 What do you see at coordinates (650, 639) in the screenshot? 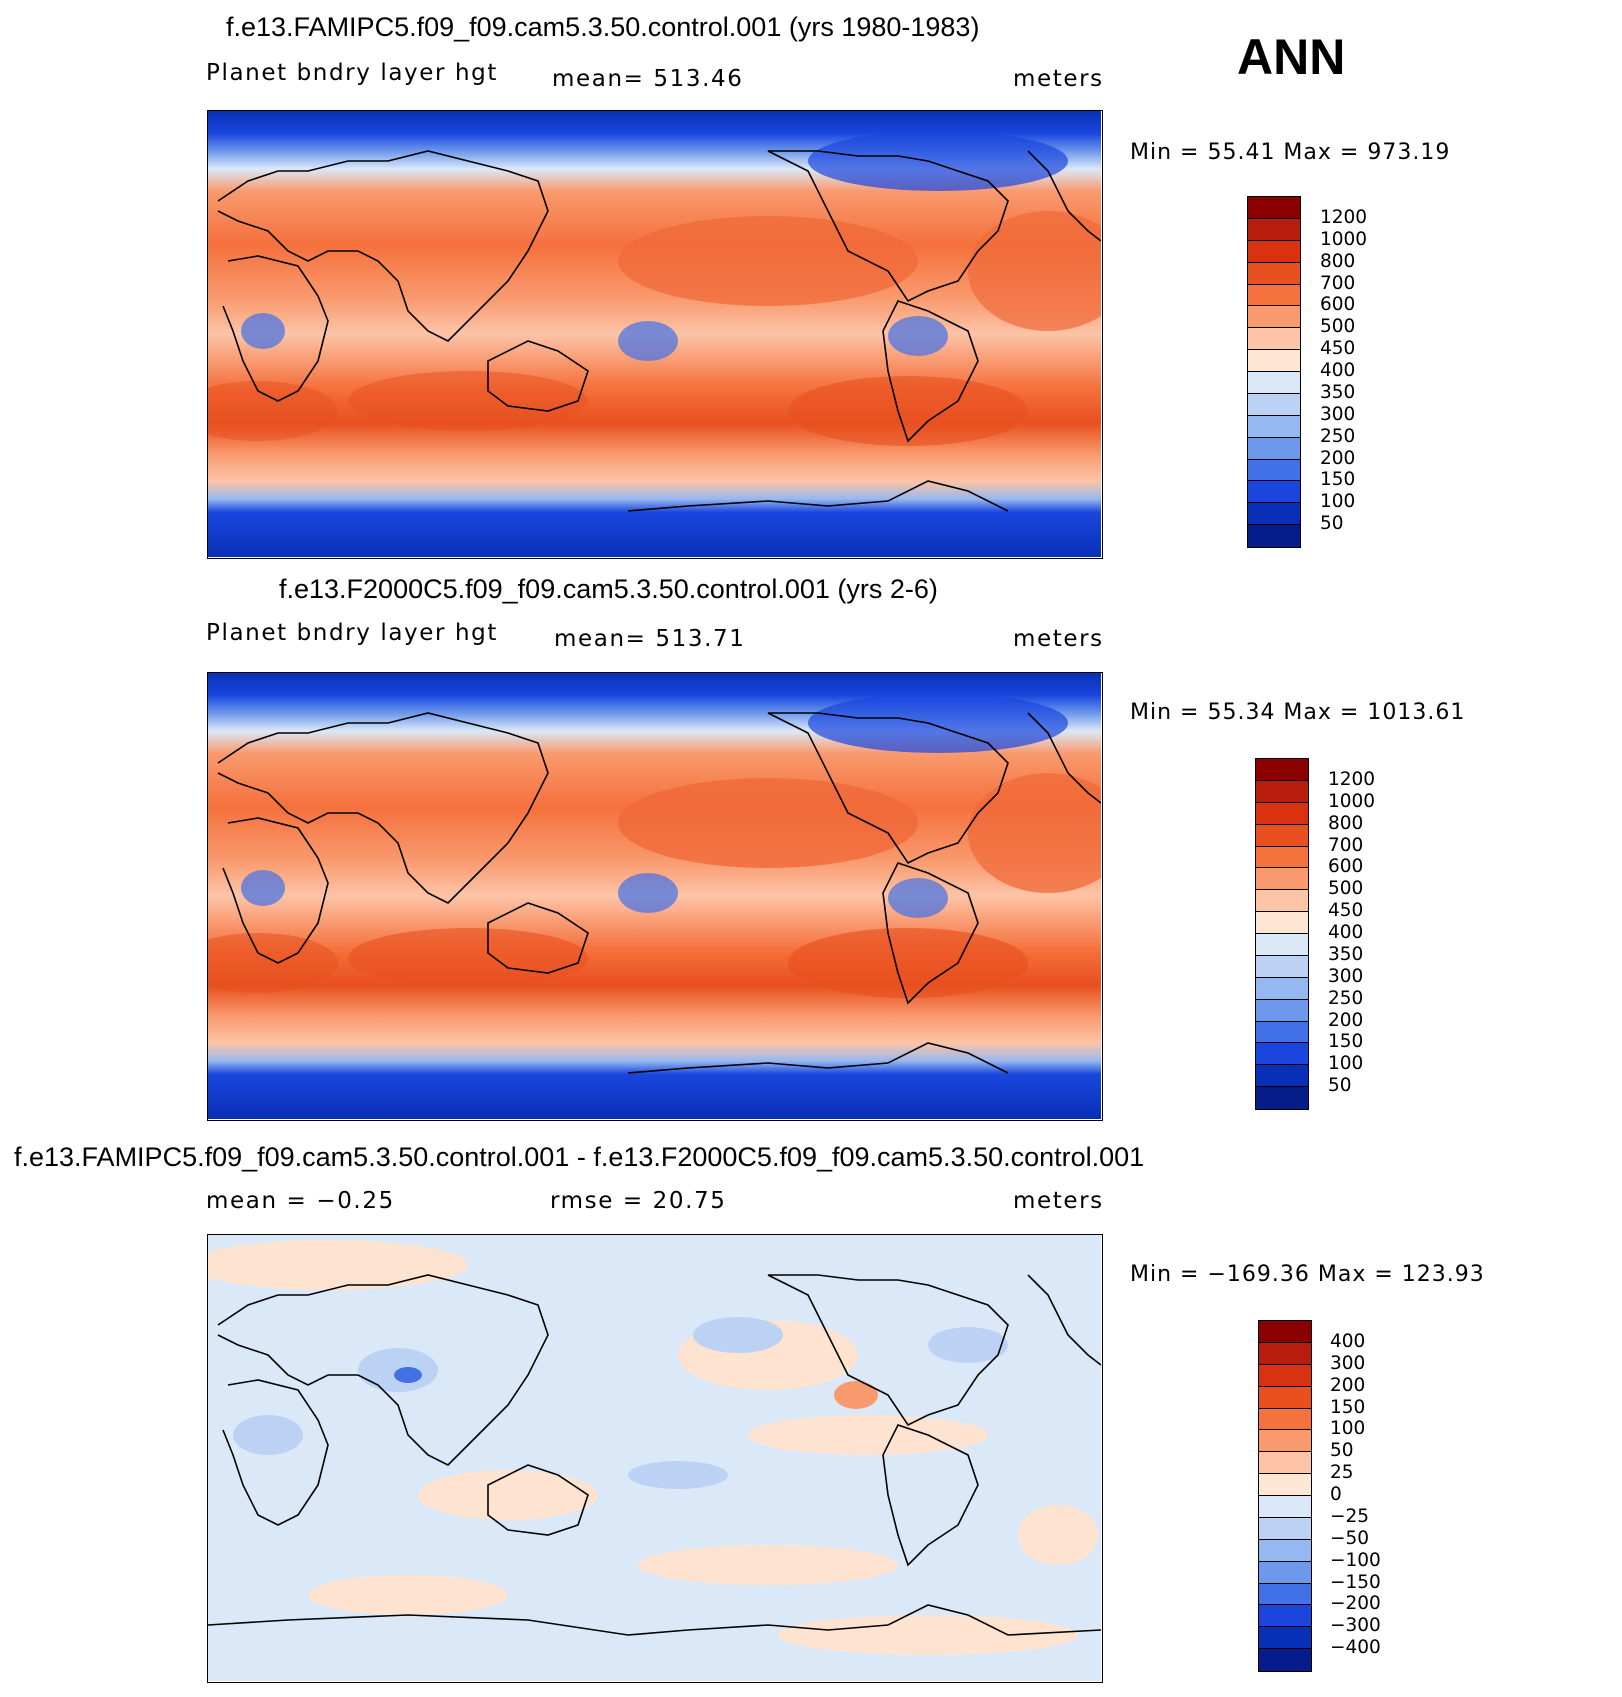
I see `panel-middle-mean: mean= 513.71` at bounding box center [650, 639].